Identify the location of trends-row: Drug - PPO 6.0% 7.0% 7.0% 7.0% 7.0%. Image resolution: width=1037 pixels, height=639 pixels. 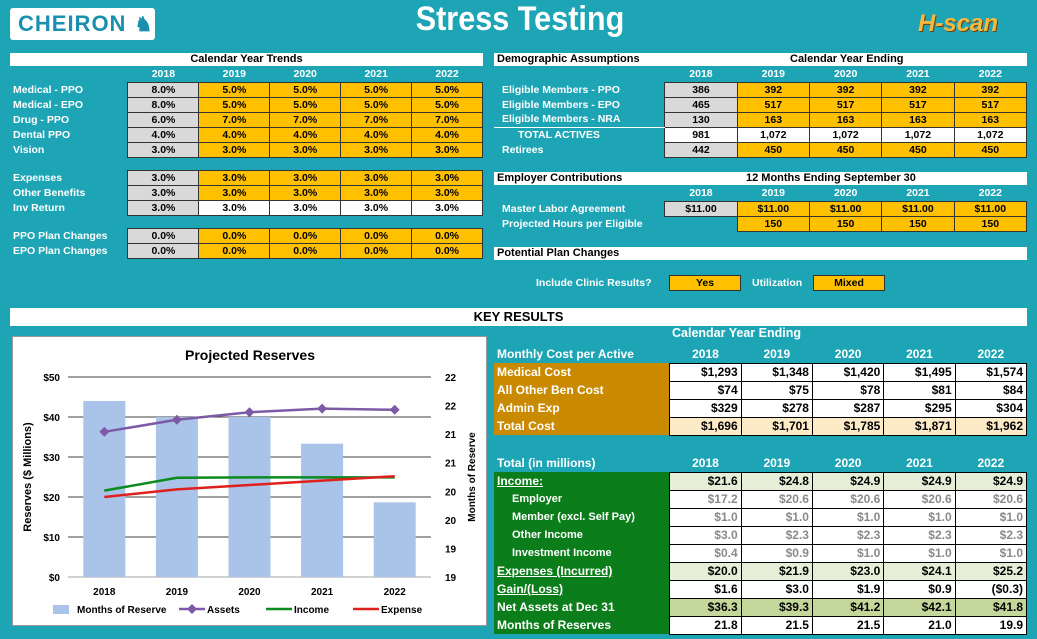
(246, 119).